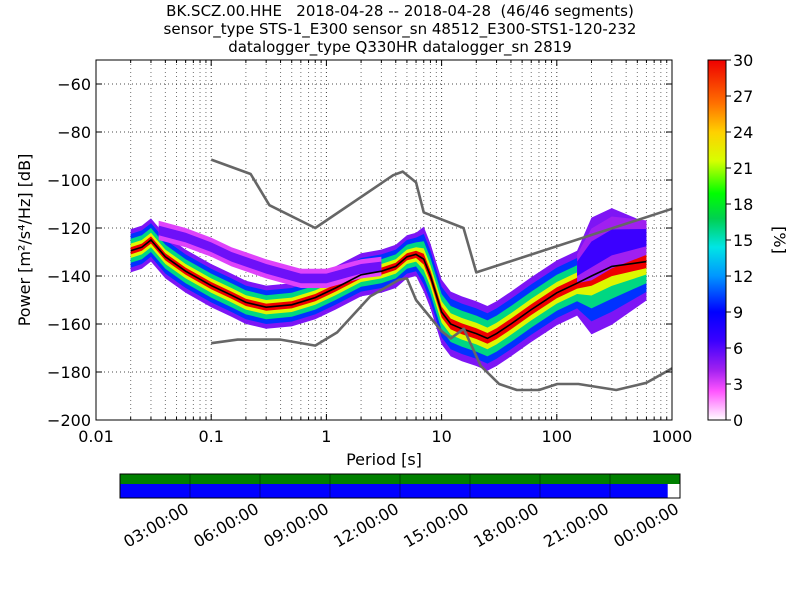 The width and height of the screenshot is (800, 600). Describe the element at coordinates (743, 96) in the screenshot. I see `colorbar-tick-label: 27` at that location.